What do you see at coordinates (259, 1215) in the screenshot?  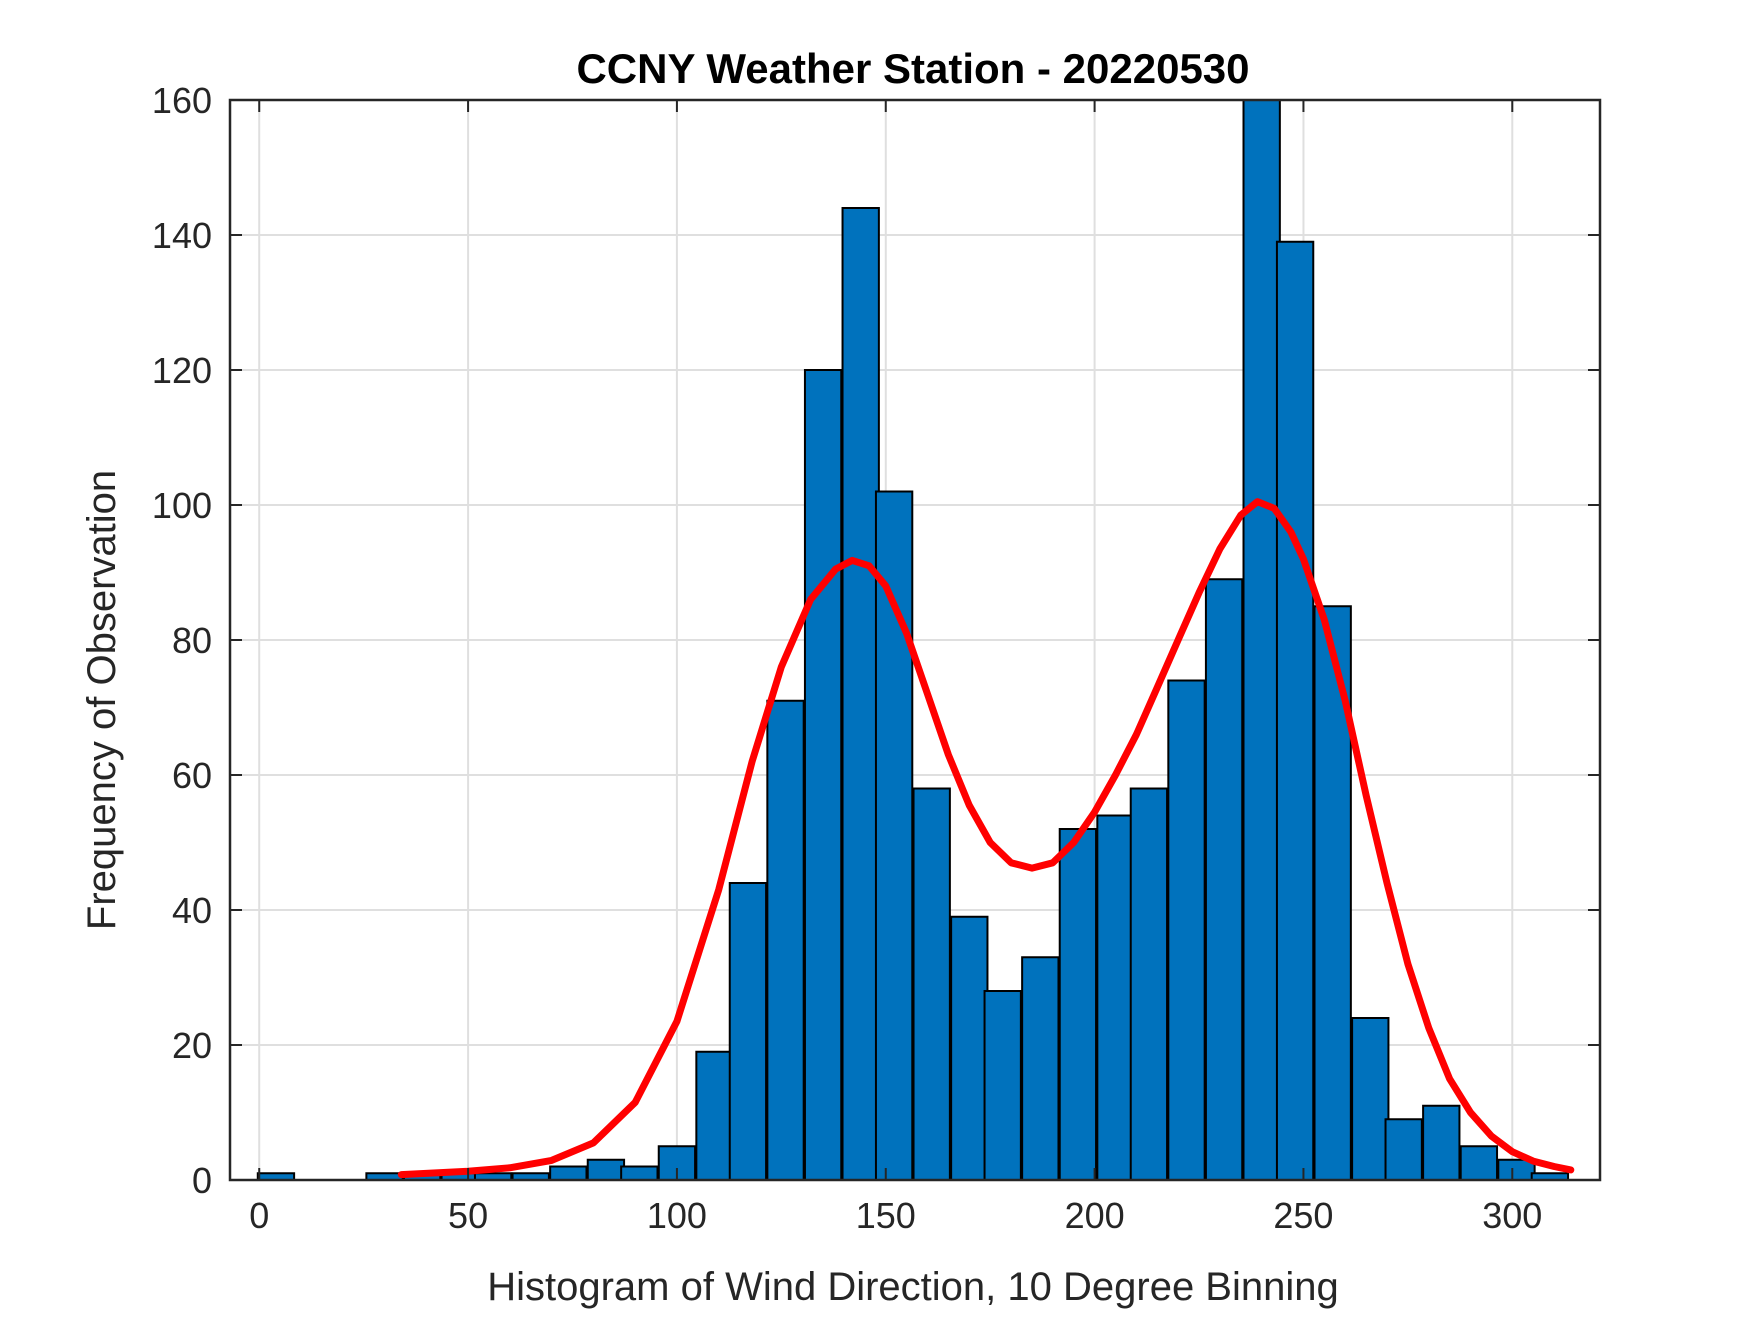 I see `x-tick-label: 0` at bounding box center [259, 1215].